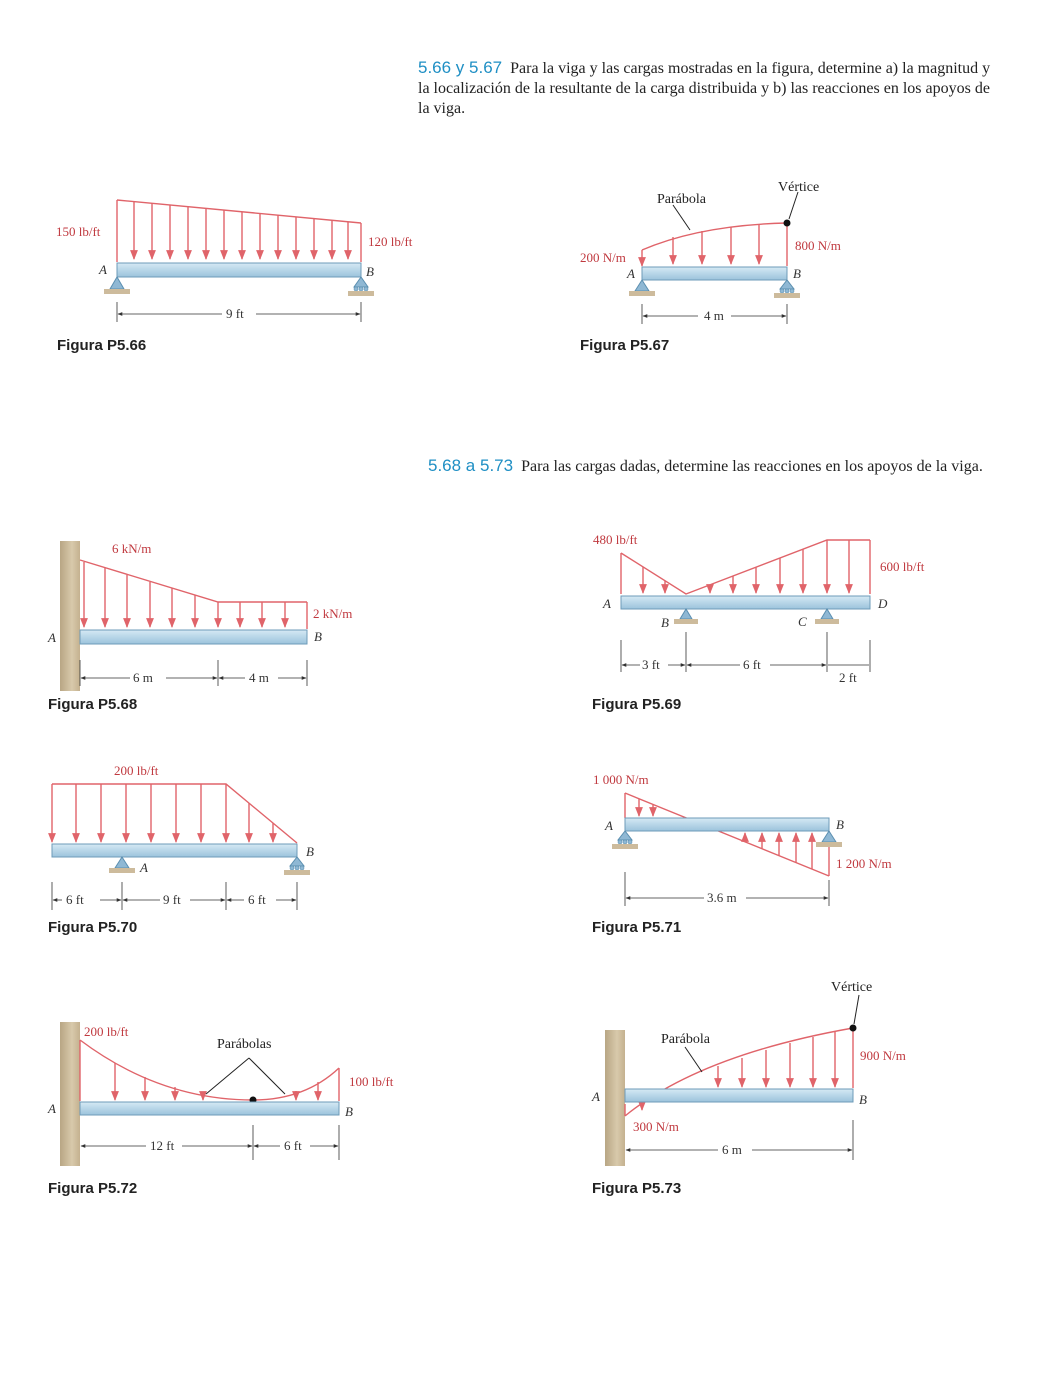 The height and width of the screenshot is (1392, 1050). I want to click on span-label: 9 ft, so click(235, 313).